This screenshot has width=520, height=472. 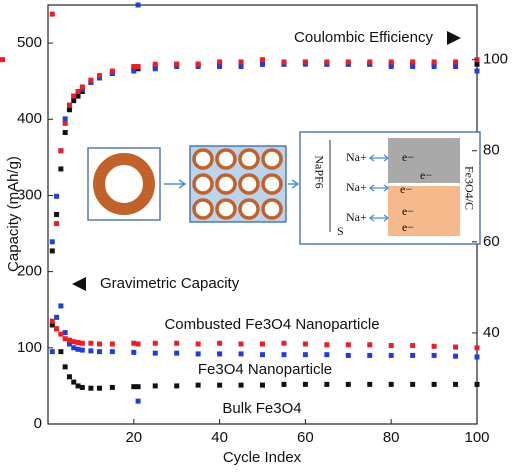 I want to click on y-tick-label: 400, so click(x=29, y=118).